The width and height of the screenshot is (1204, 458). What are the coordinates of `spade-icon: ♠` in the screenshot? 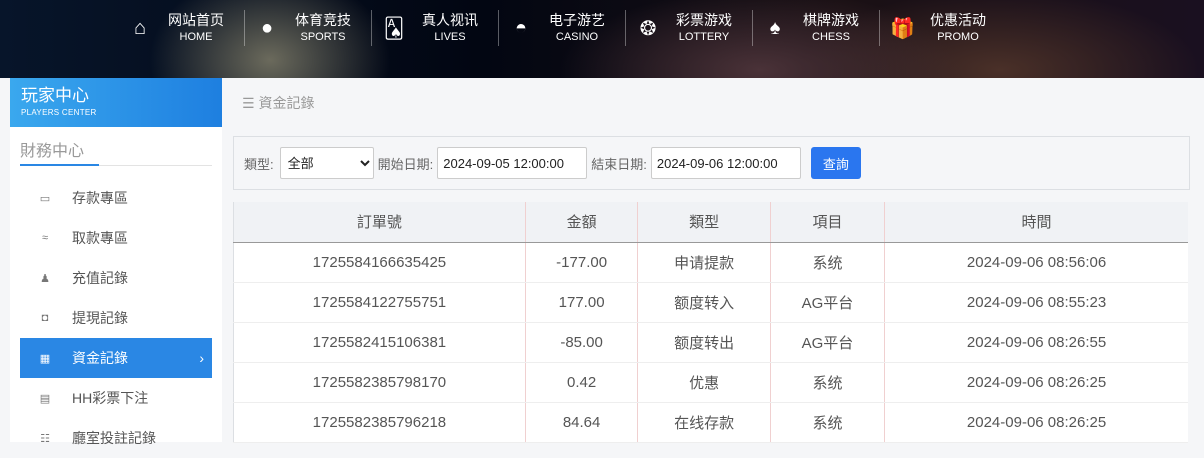 It's located at (775, 27).